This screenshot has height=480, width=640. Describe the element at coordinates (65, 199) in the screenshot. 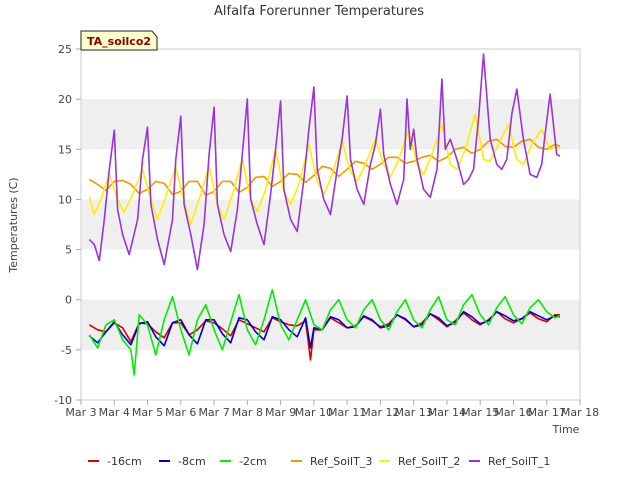

I see `y-tick-label: 10` at that location.